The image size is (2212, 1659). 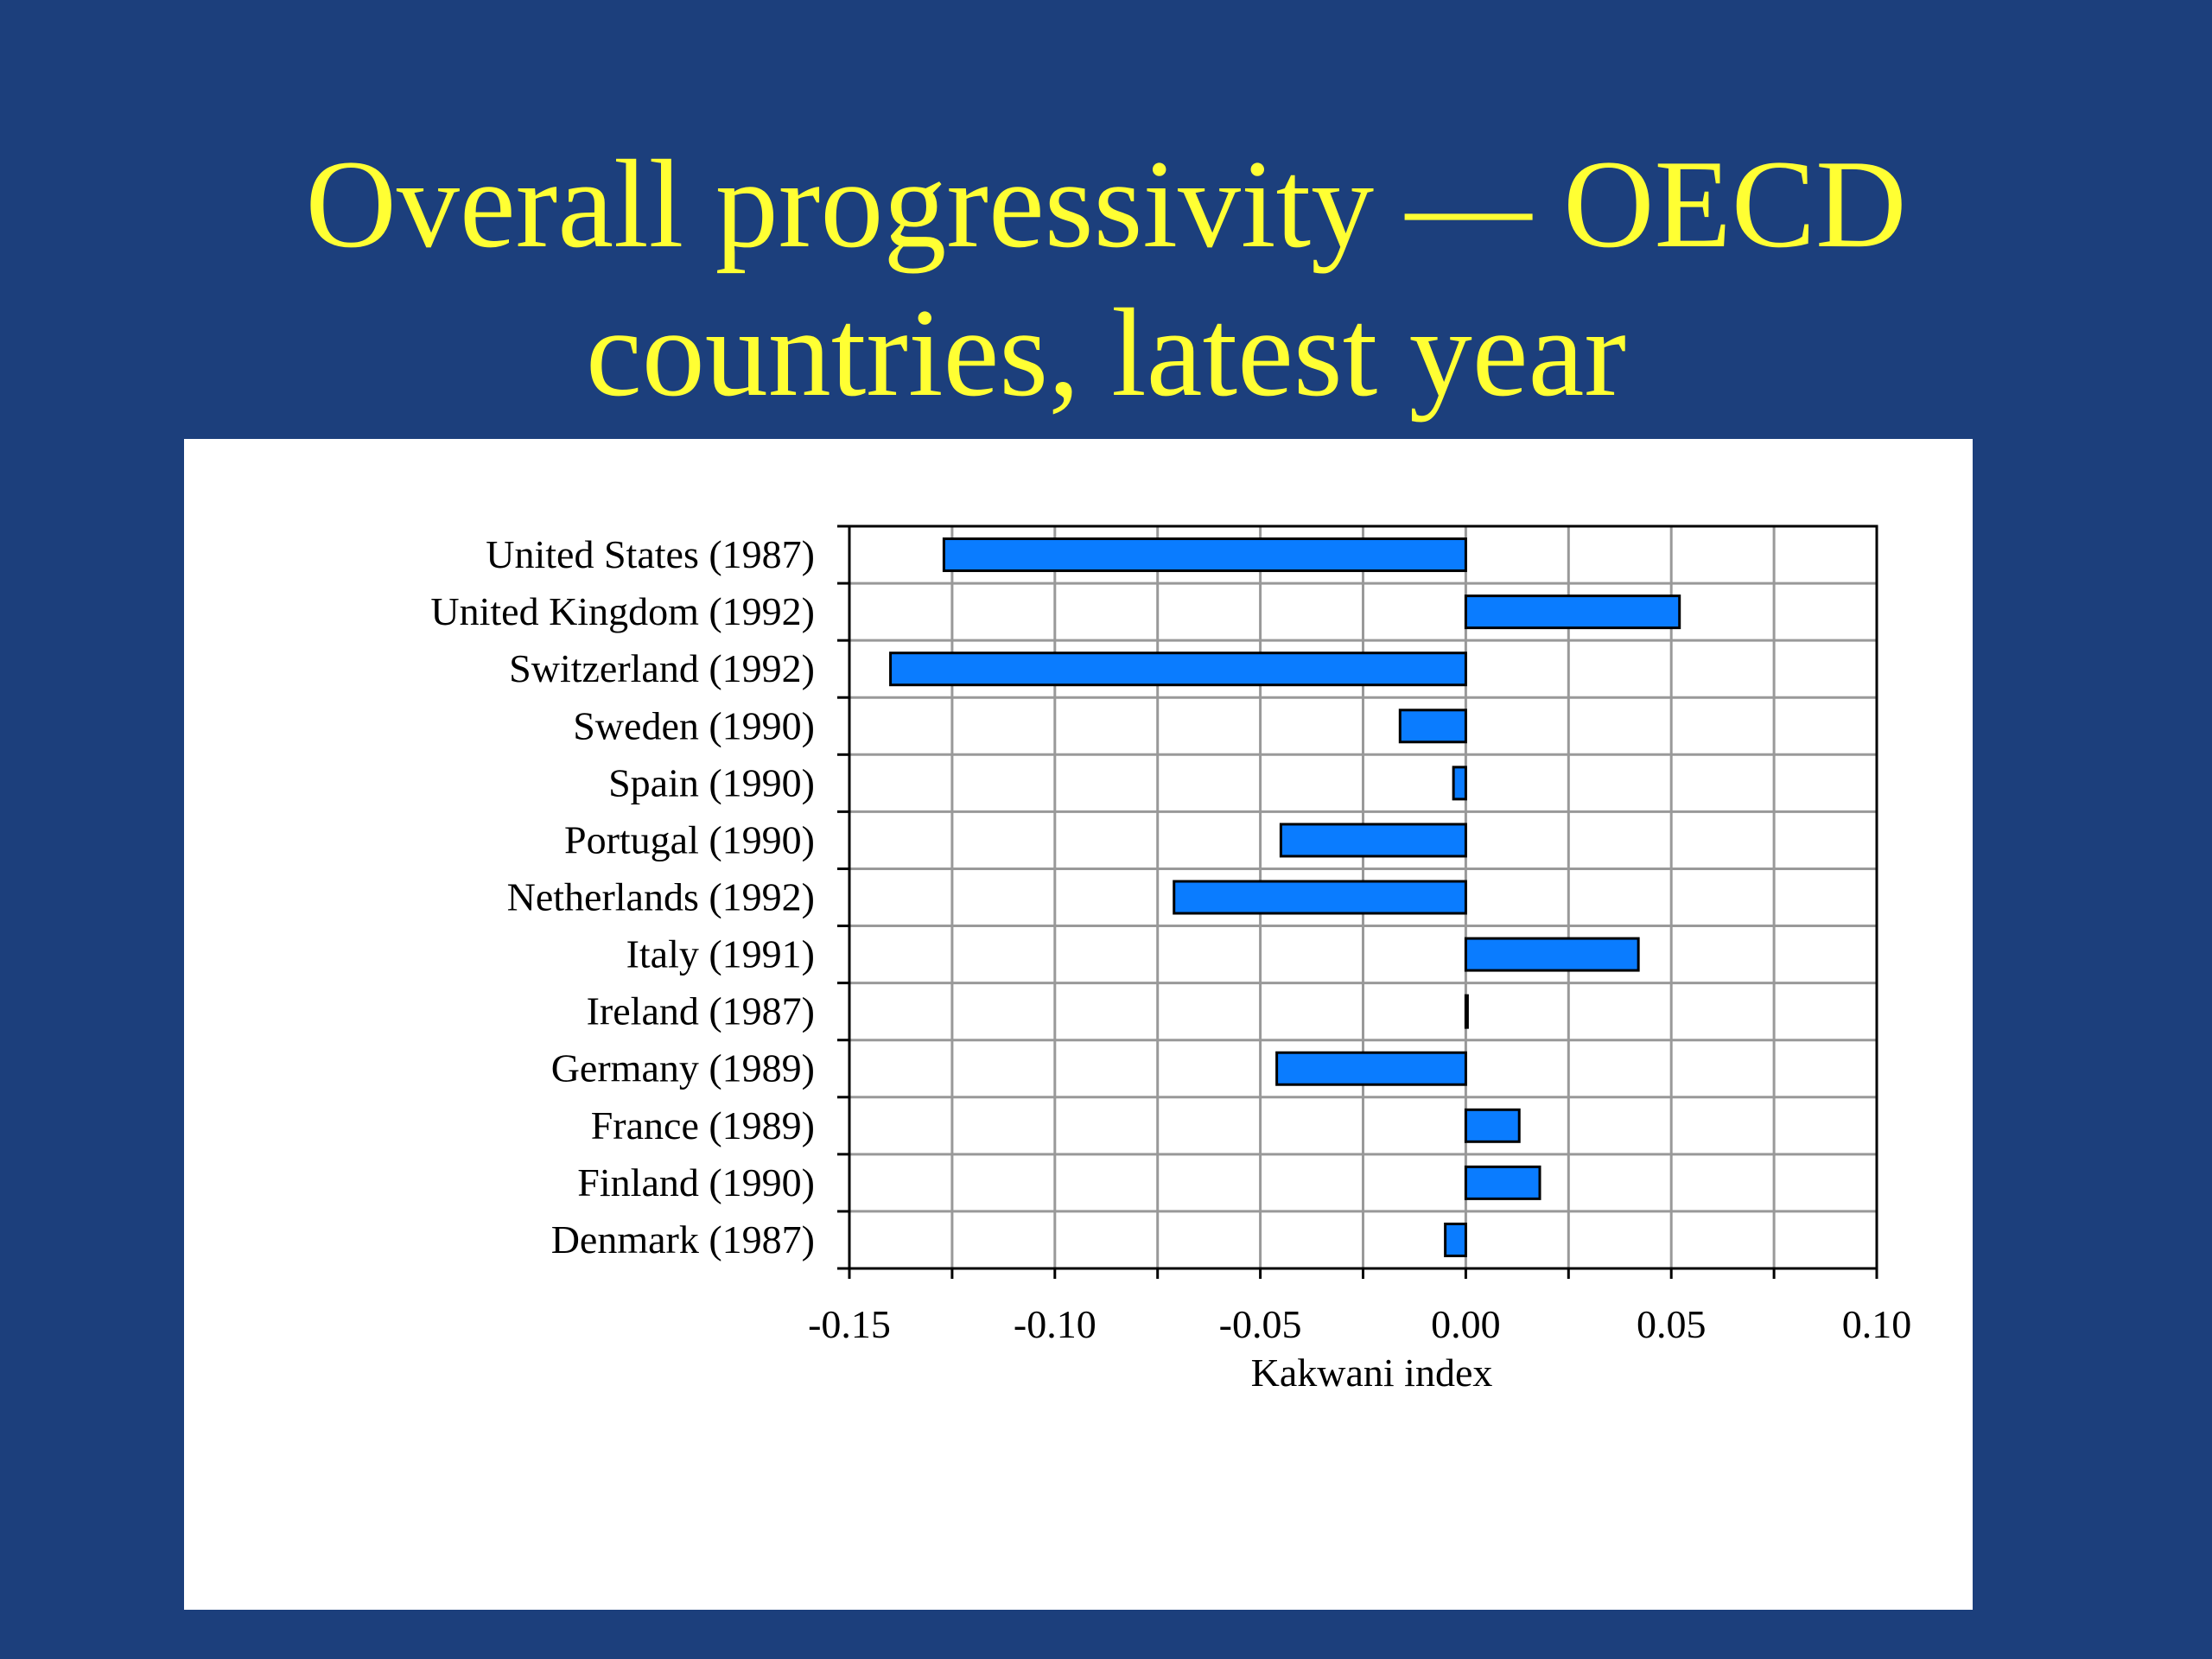 What do you see at coordinates (1552, 955) in the screenshot?
I see `bar-italy-1991` at bounding box center [1552, 955].